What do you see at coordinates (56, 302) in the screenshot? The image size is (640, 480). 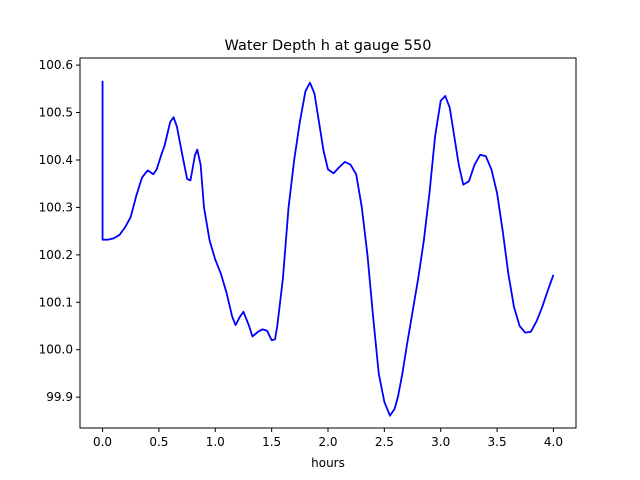 I see `y-tick-label: 100.1` at bounding box center [56, 302].